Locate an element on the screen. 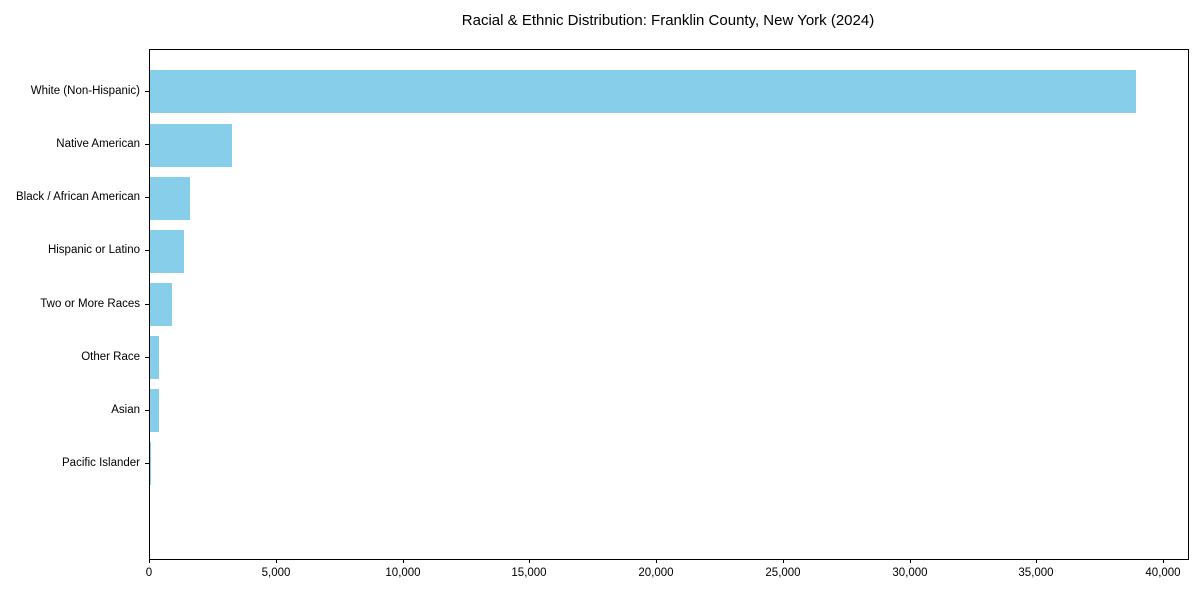 The height and width of the screenshot is (600, 1200). bar-black-african-american is located at coordinates (170, 198).